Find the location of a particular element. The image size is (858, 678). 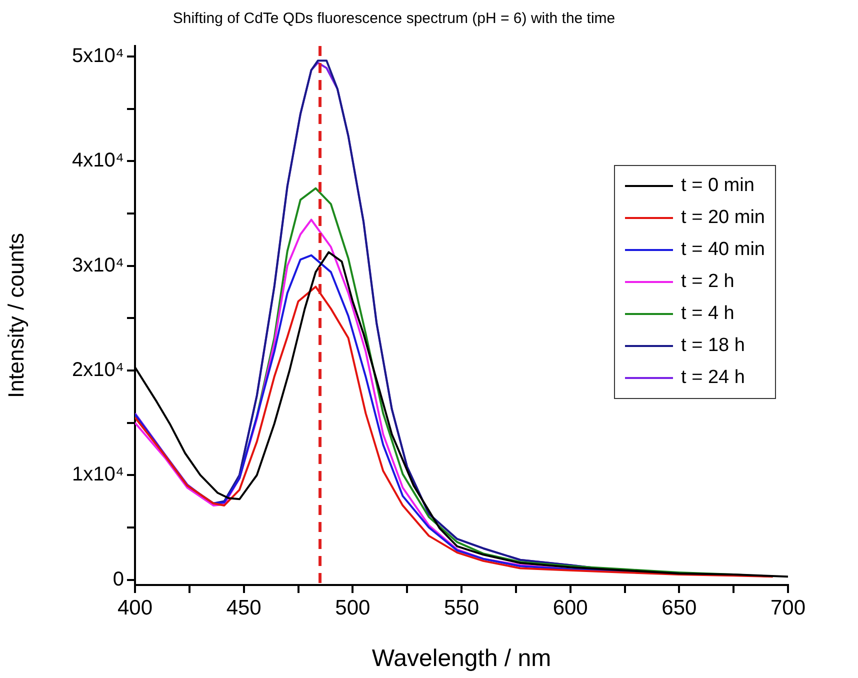

legend-label: t = 24 h is located at coordinates (713, 377).